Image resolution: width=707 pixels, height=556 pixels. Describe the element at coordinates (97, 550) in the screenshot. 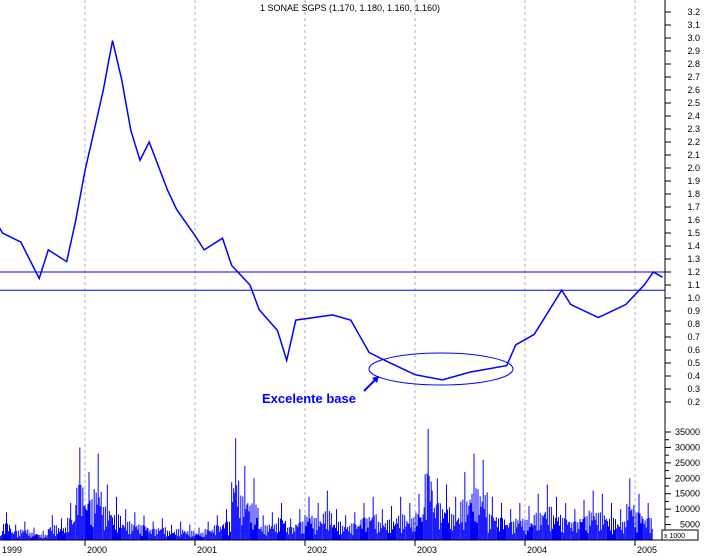

I see `x-tick-label: 2000` at that location.